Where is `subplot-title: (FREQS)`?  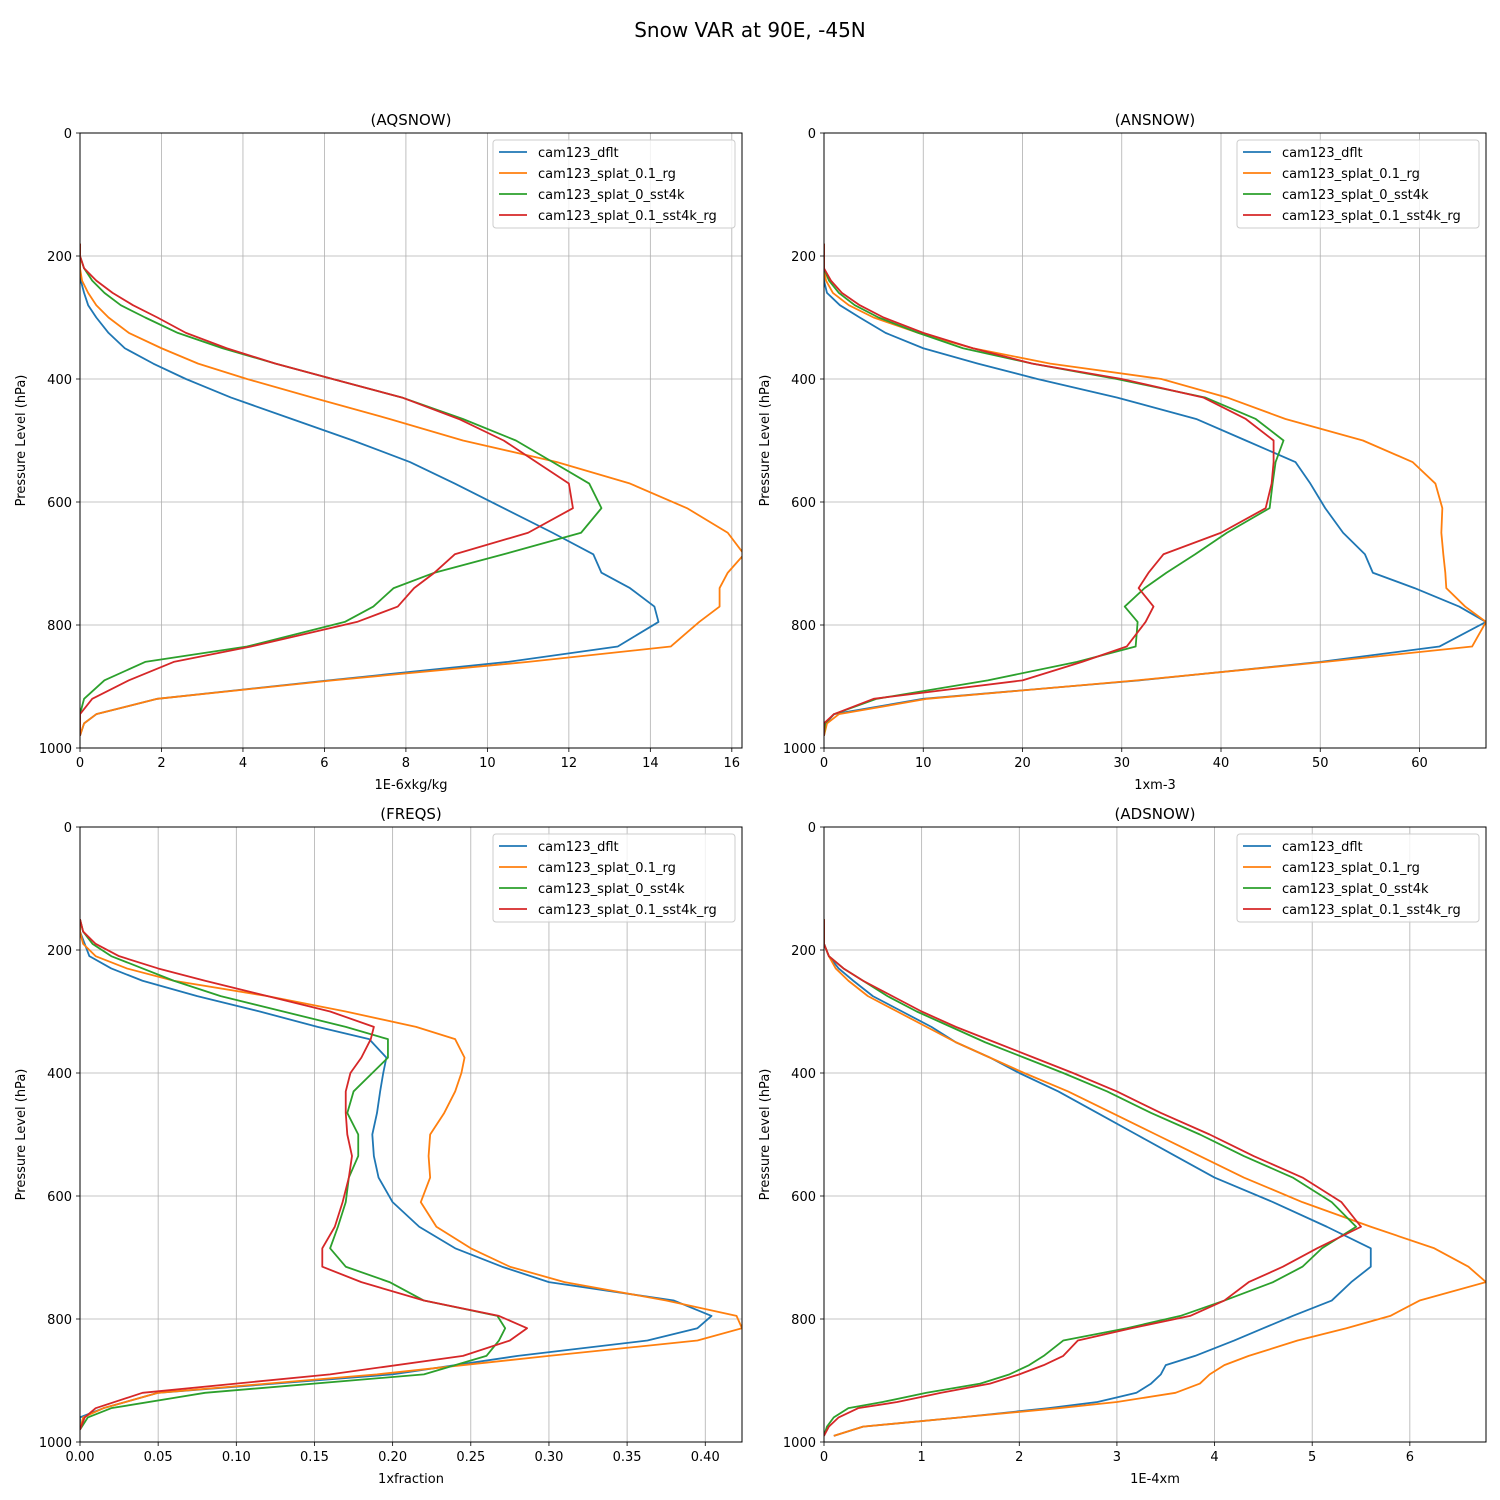
subplot-title: (FREQS) is located at coordinates (411, 814).